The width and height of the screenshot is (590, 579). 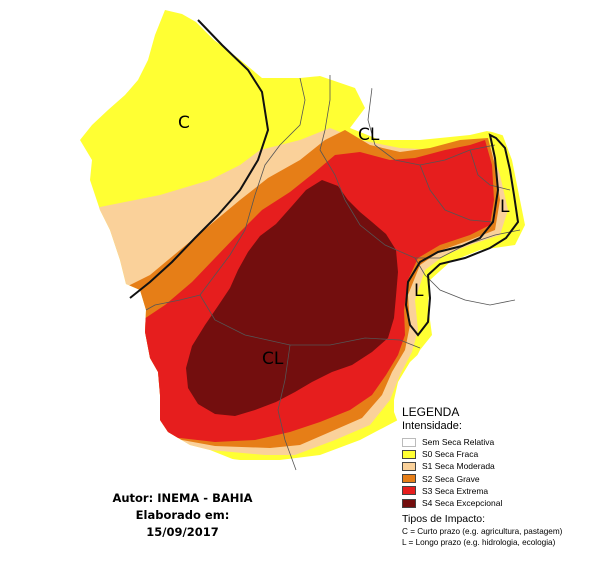 What do you see at coordinates (431, 412) in the screenshot?
I see `legend-title: LEGENDA` at bounding box center [431, 412].